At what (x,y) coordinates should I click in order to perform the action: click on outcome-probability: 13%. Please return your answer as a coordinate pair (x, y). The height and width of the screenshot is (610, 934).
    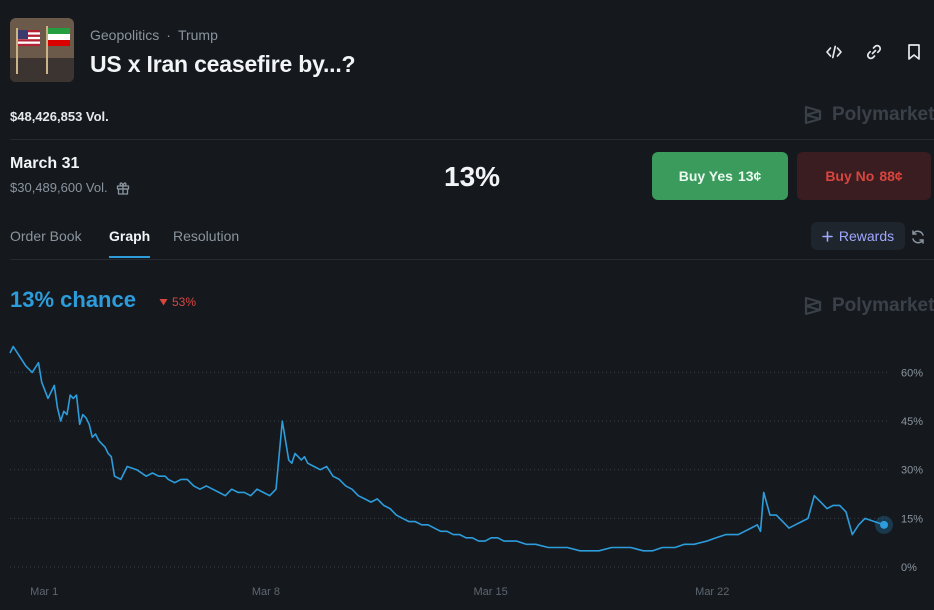
    Looking at the image, I should click on (472, 176).